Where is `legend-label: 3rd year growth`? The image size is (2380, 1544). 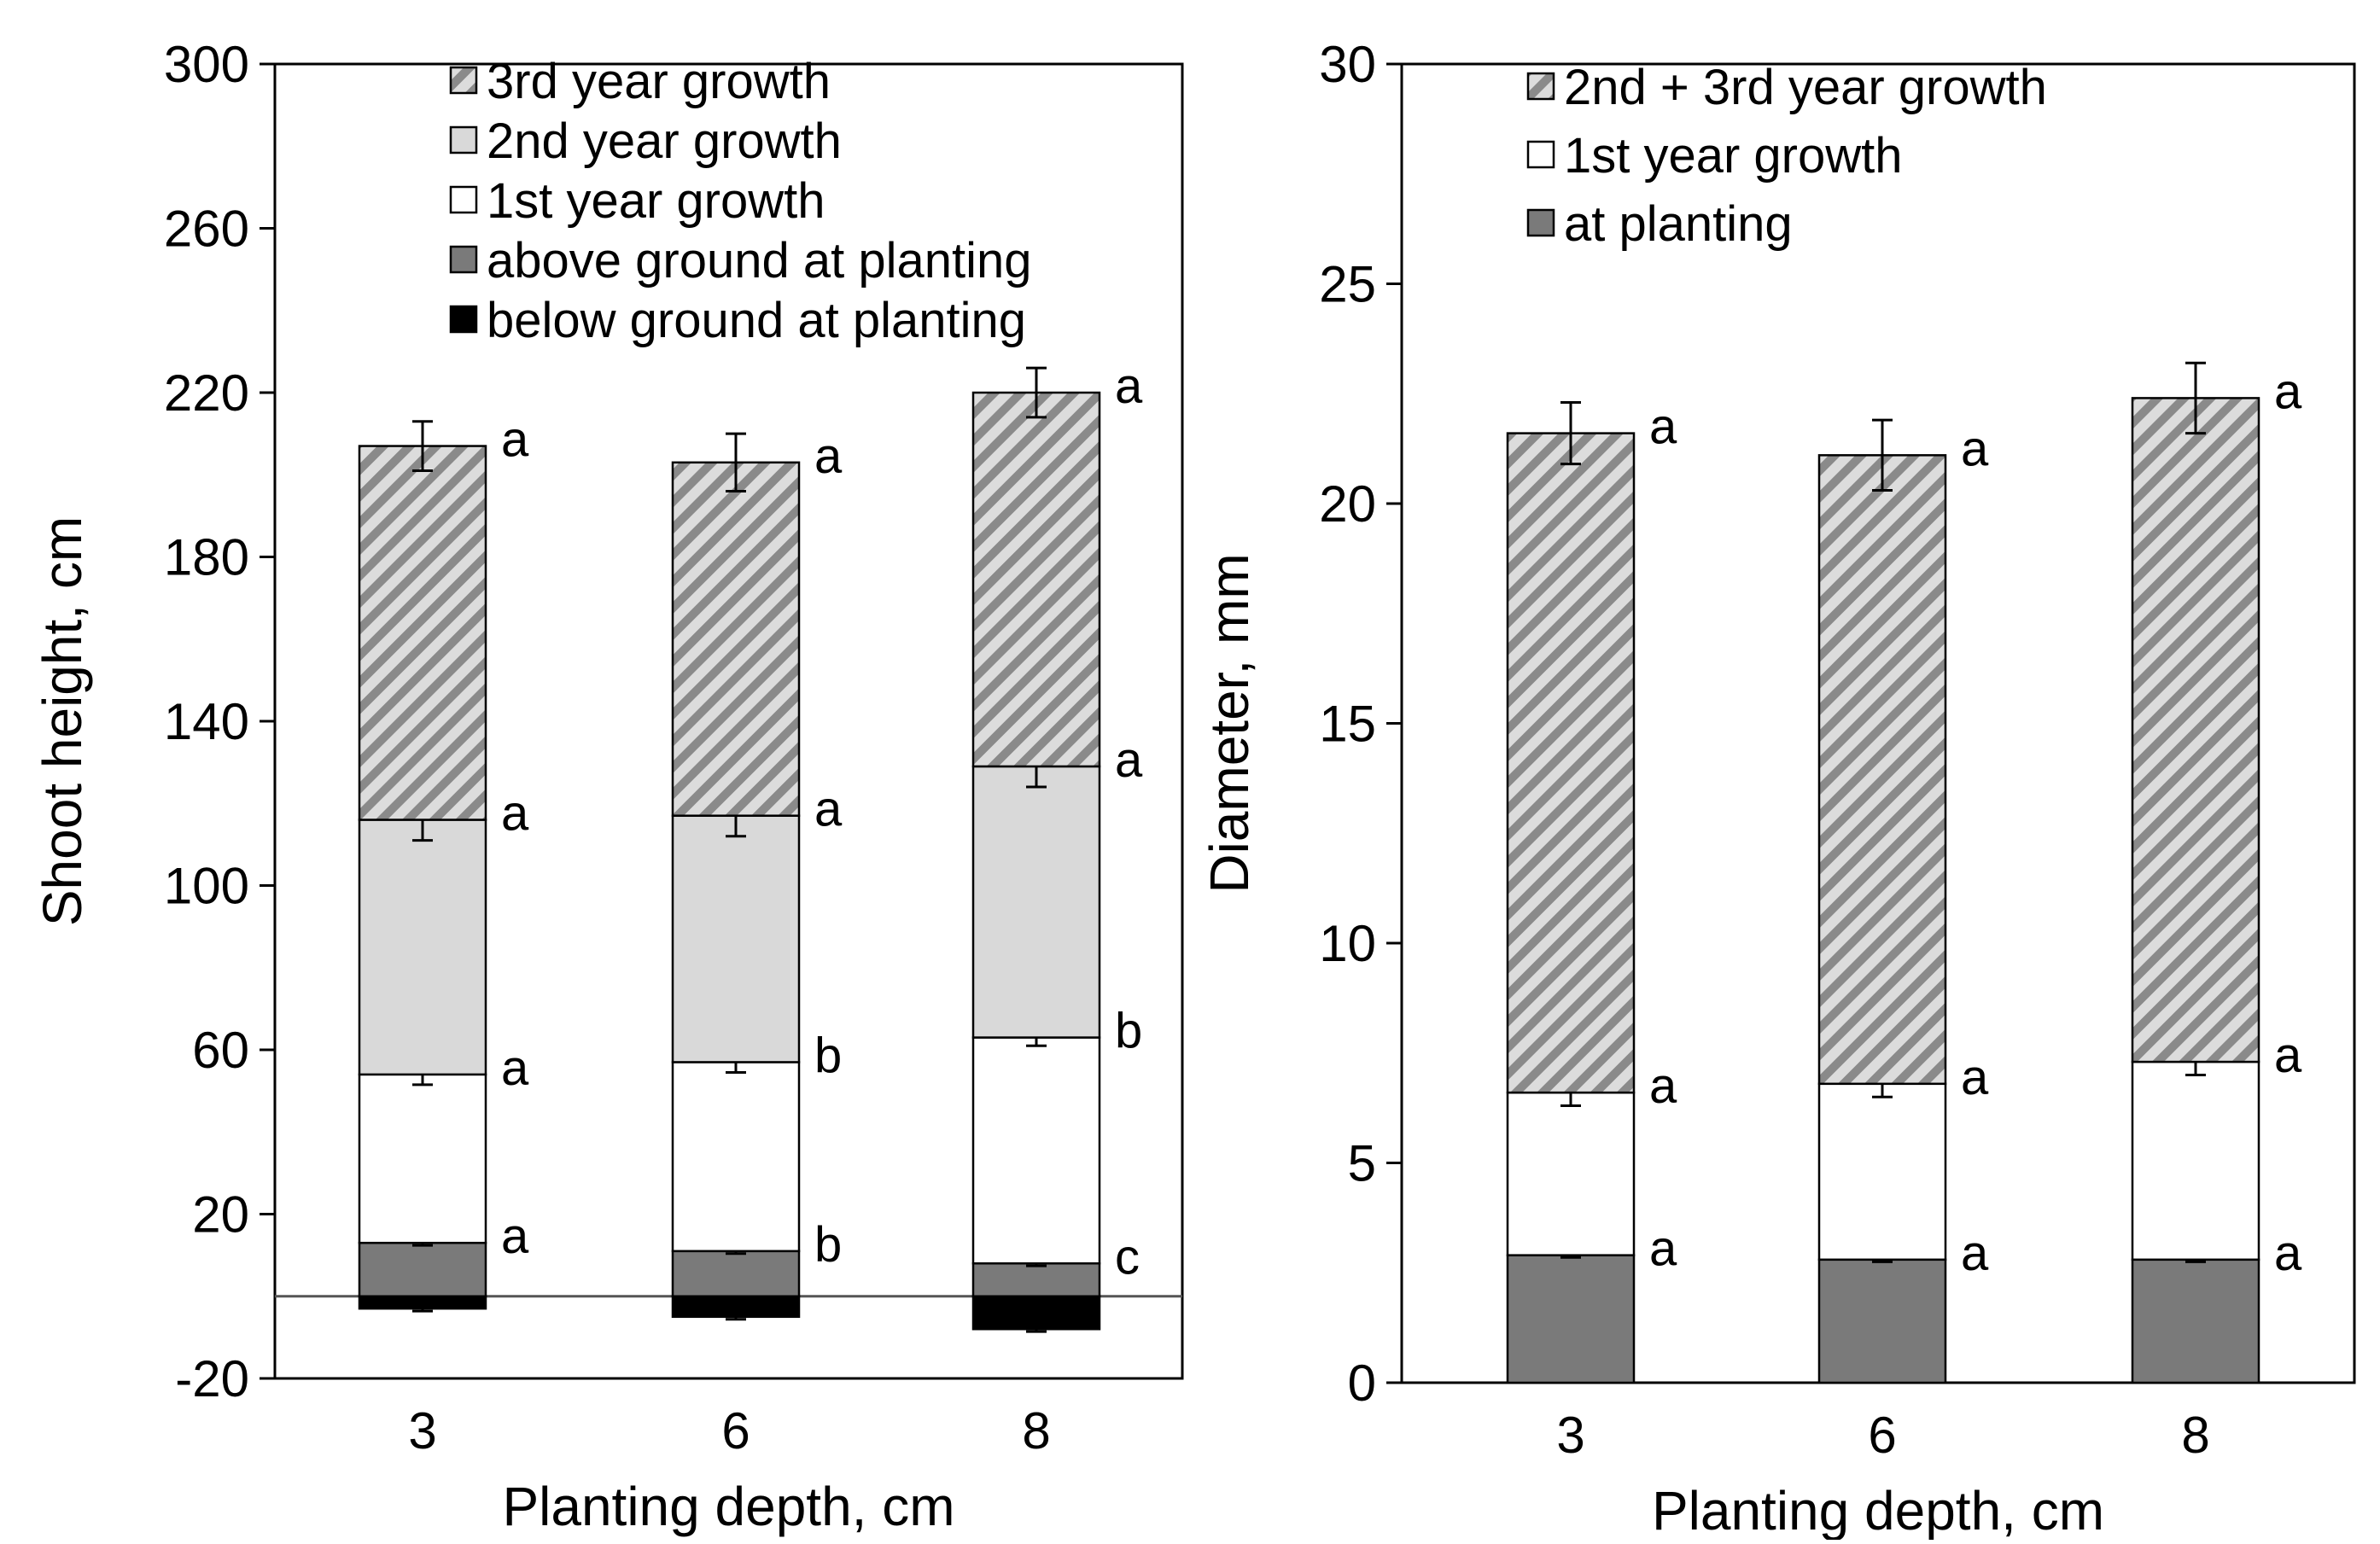 legend-label: 3rd year growth is located at coordinates (659, 81).